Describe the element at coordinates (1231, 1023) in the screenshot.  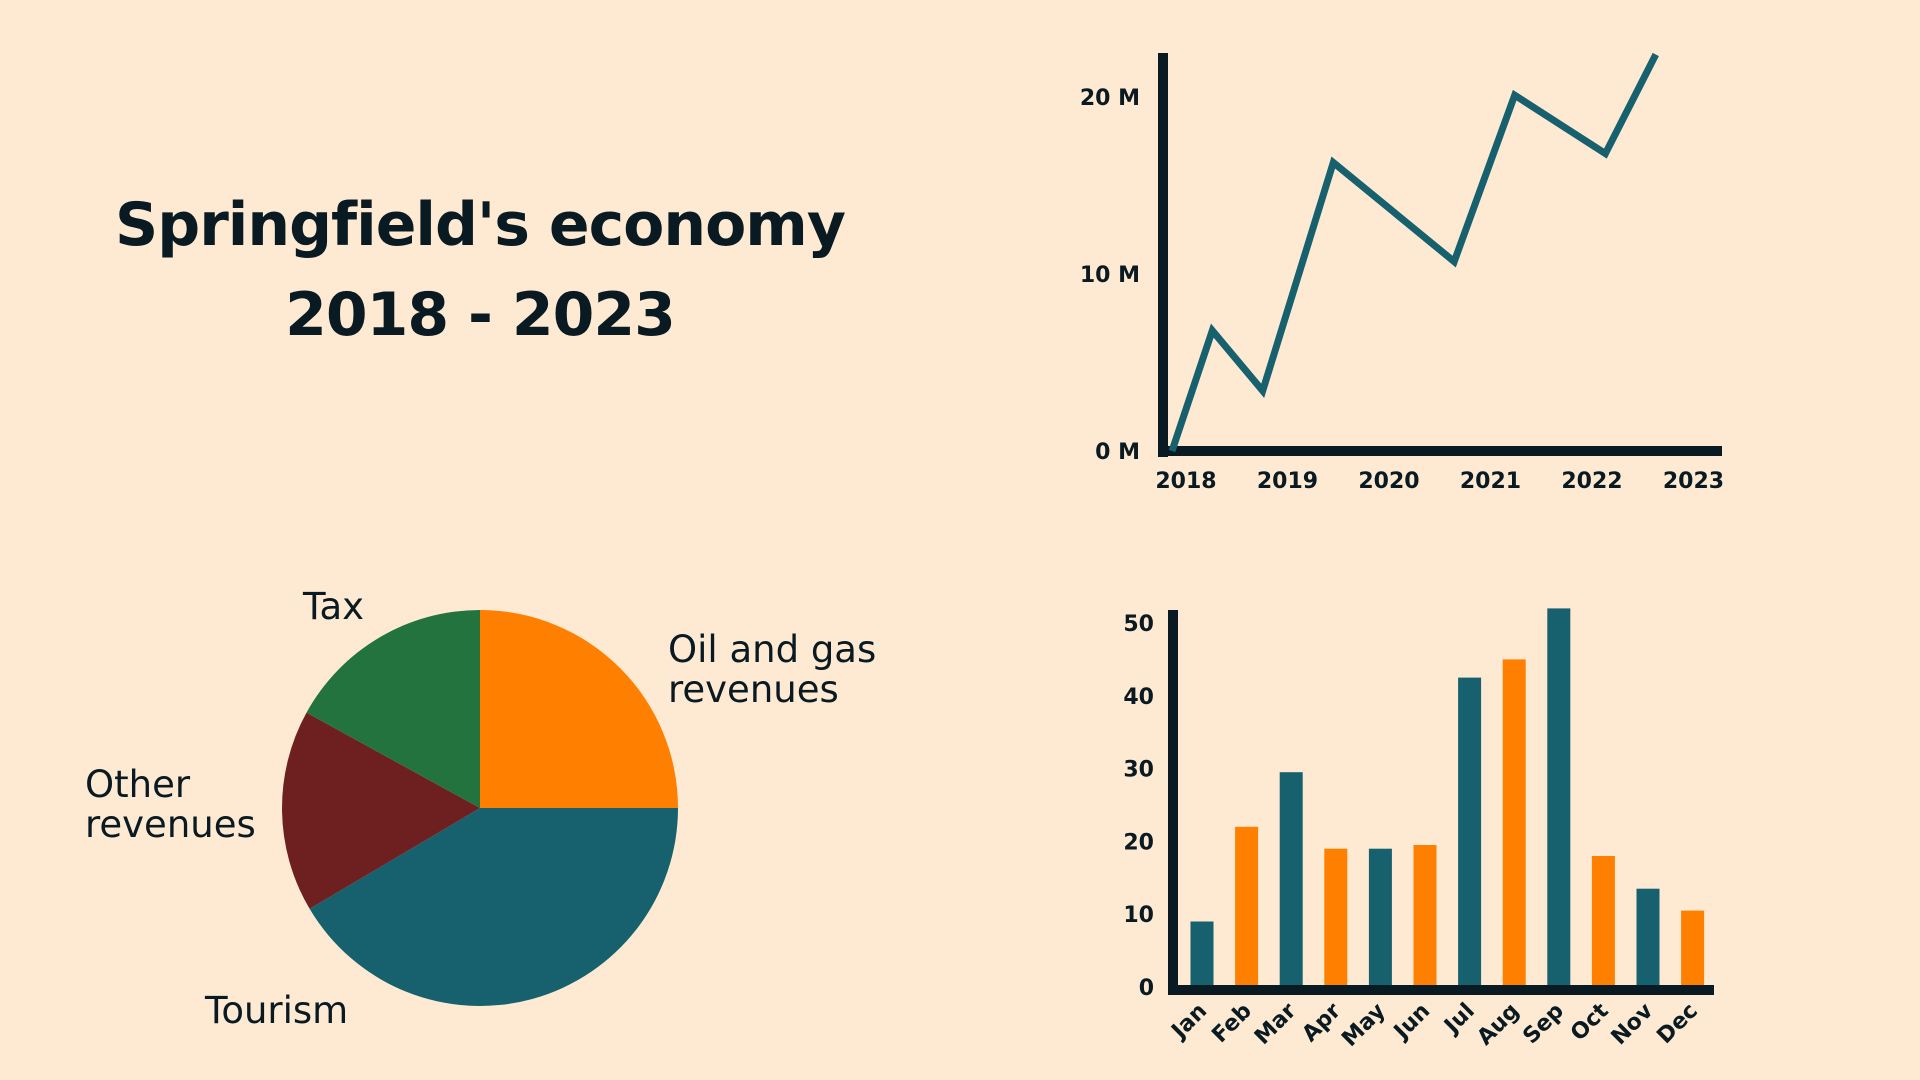
I see `bar-chart-x-tick-label: Feb` at that location.